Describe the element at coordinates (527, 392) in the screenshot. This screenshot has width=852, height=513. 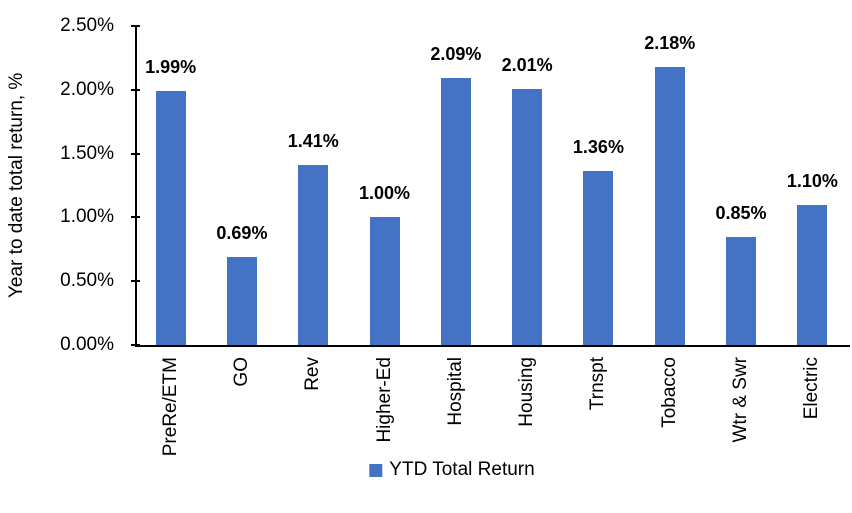
I see `x-category-label: Housing` at that location.